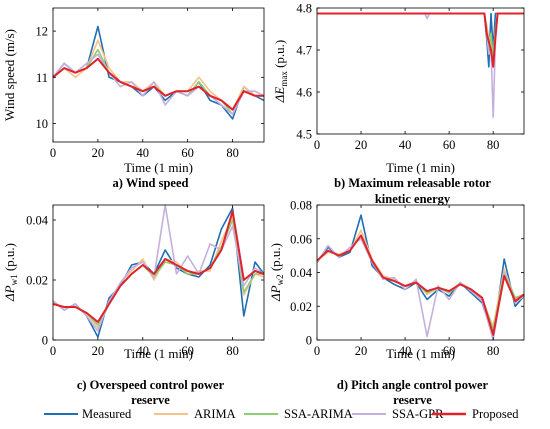  What do you see at coordinates (151, 385) in the screenshot?
I see `panel-caption: c) Overspeed control power` at bounding box center [151, 385].